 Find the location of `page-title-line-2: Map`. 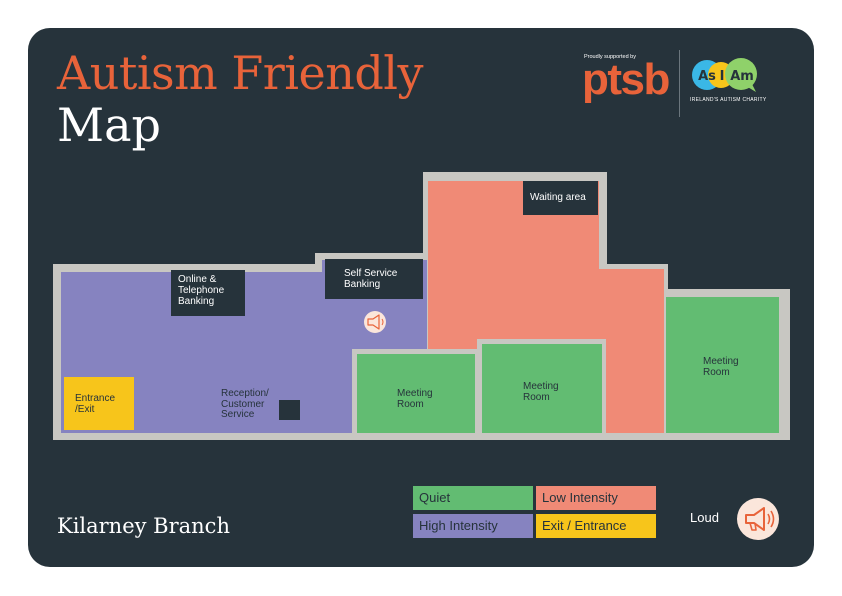

page-title-line-2: Map is located at coordinates (109, 125).